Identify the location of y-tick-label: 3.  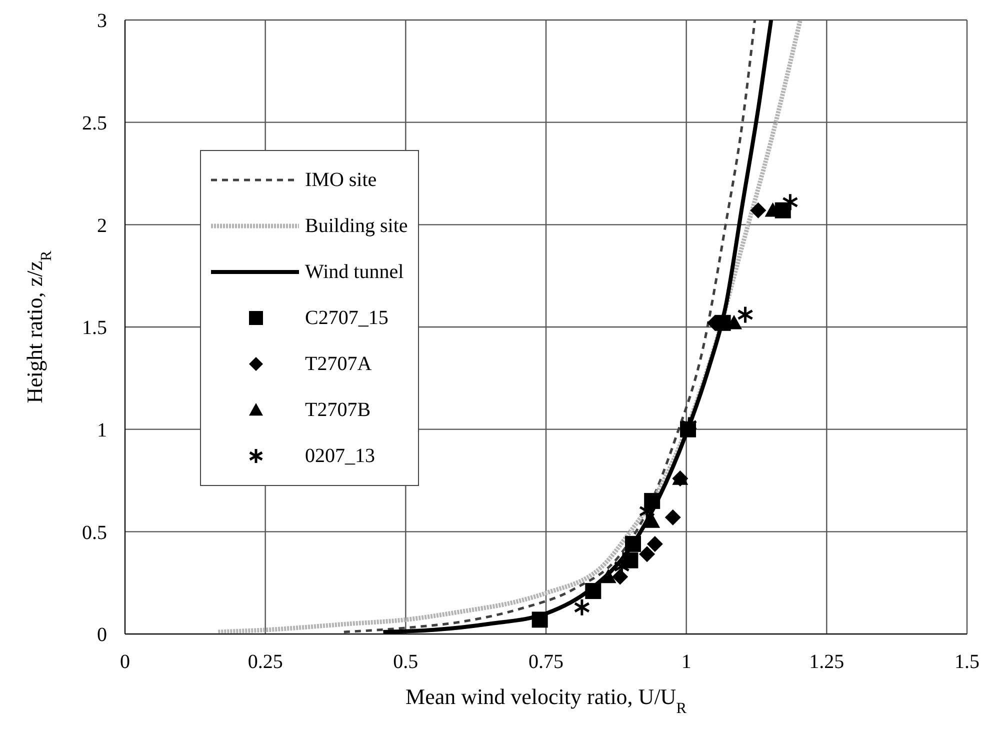
(102, 21).